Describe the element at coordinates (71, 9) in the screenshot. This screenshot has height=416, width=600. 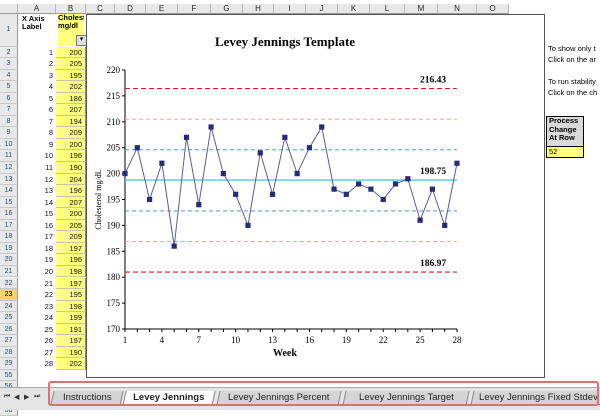
I see `column-header-b: B` at that location.